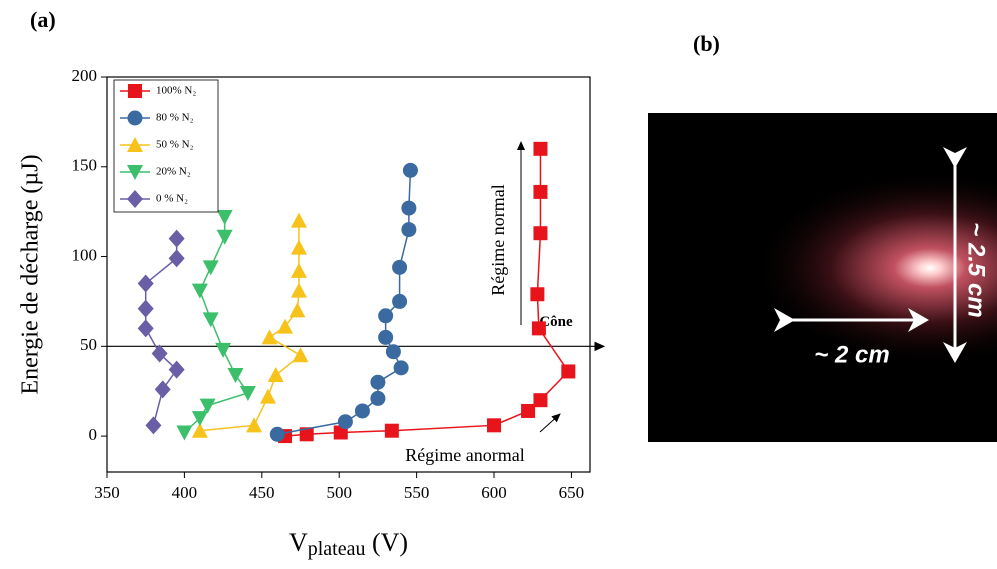 The width and height of the screenshot is (997, 569). What do you see at coordinates (93, 434) in the screenshot?
I see `y-tick-label: 0` at bounding box center [93, 434].